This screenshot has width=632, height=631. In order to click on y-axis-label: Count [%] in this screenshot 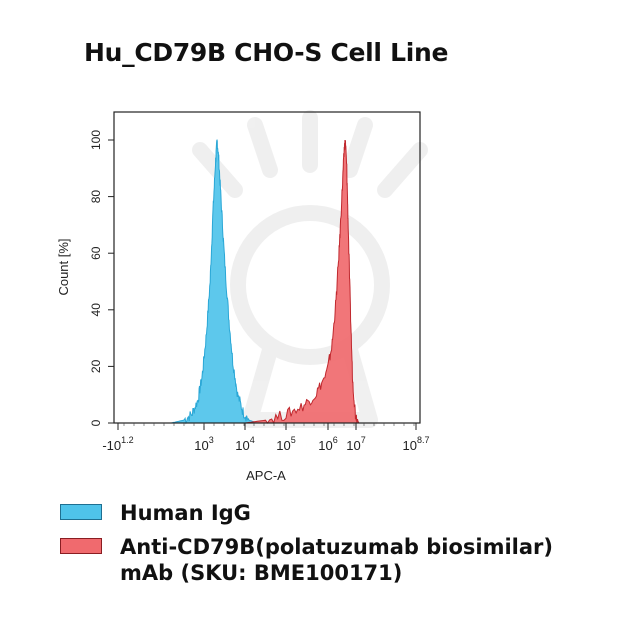, I will do `click(63, 266)`.